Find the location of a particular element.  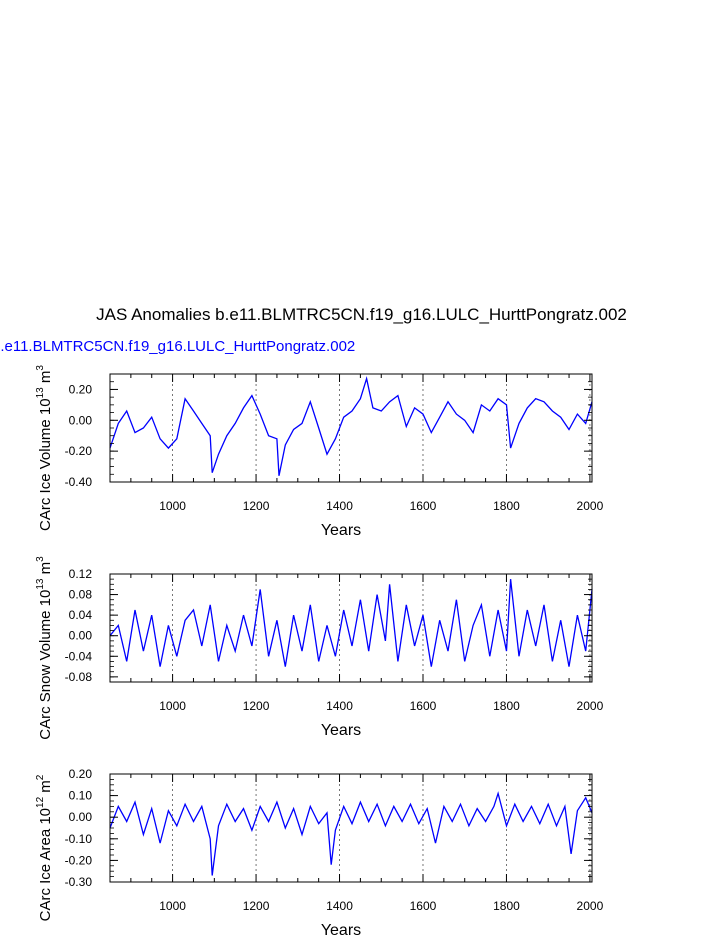

y-tick-label: 0.08 is located at coordinates (81, 595).